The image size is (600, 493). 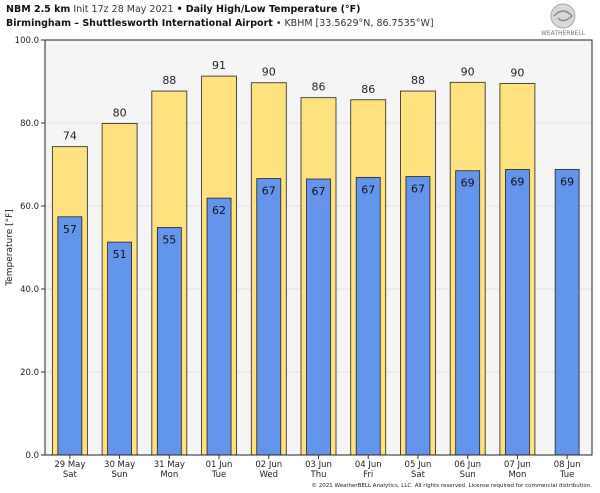 I want to click on logo-swirl-icon, so click(x=563, y=16).